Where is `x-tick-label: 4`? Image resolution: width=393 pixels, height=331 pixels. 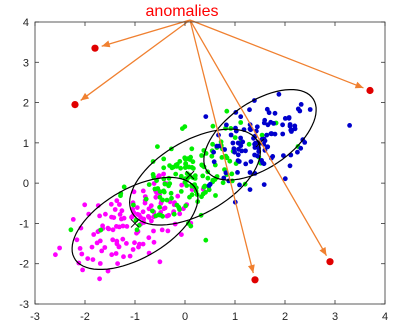 x-tick-label: 4 is located at coordinates (385, 317).